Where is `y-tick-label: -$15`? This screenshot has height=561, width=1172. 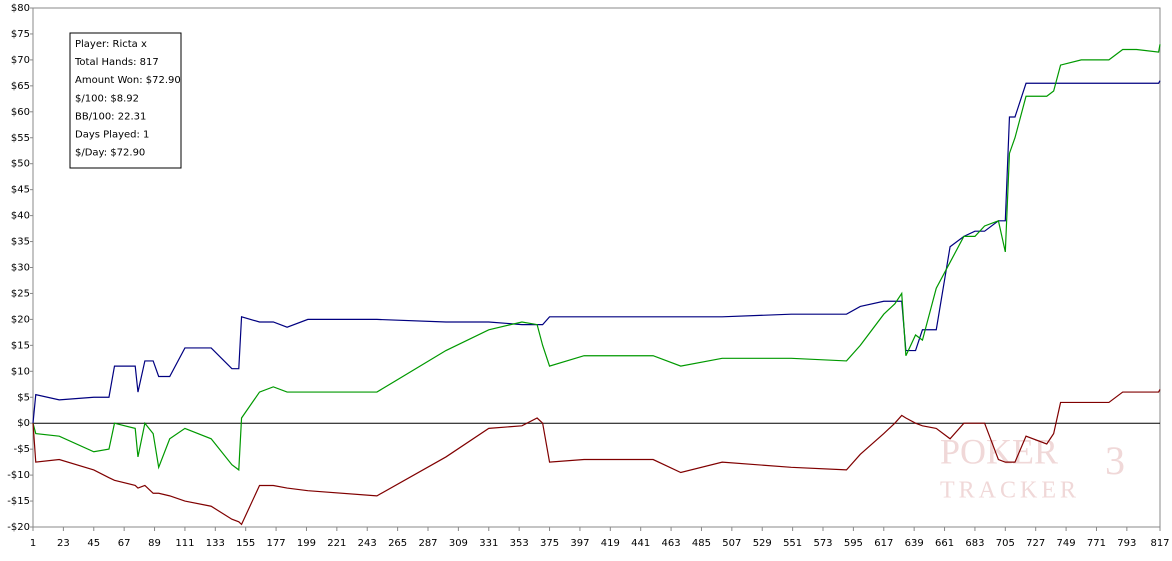 y-tick-label: -$15 is located at coordinates (18, 501).